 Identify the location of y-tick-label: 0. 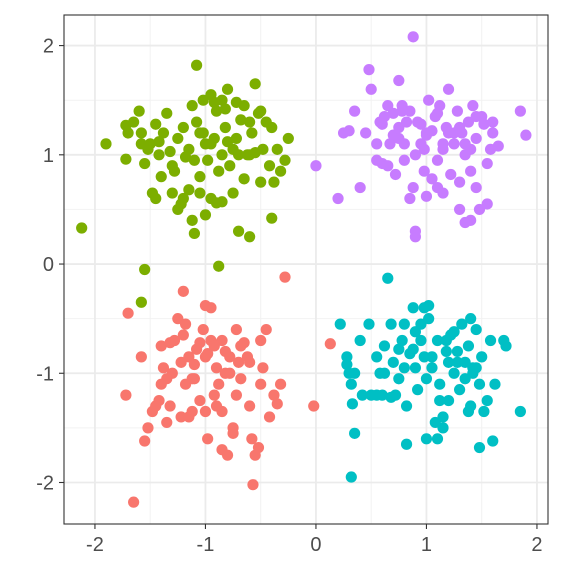
(48, 265).